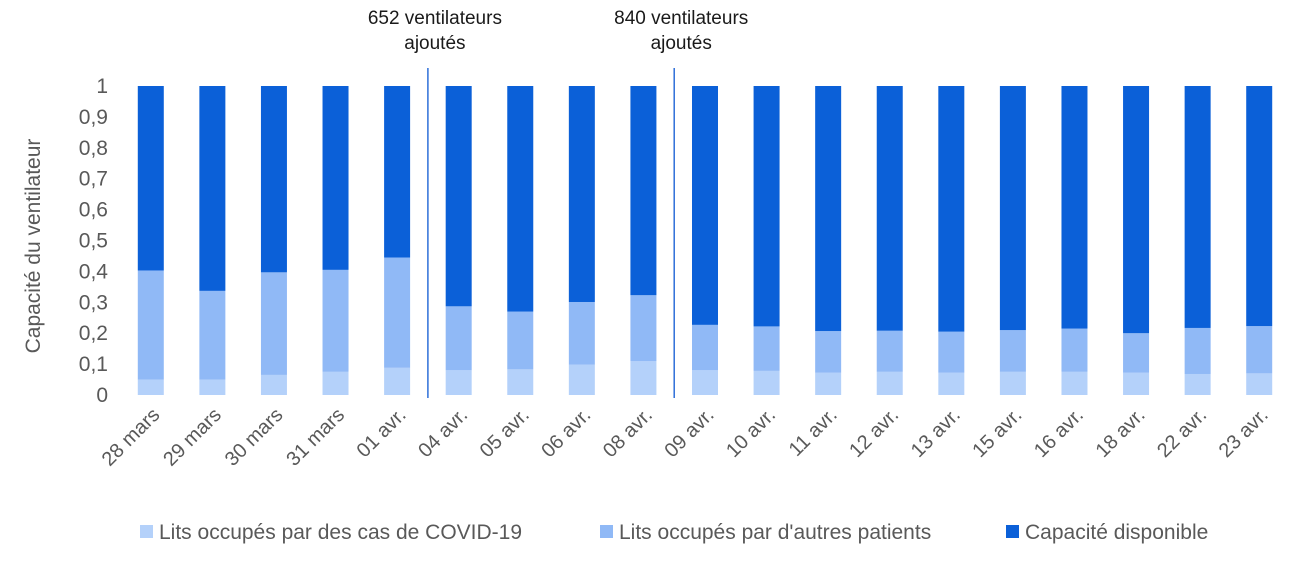 This screenshot has width=1300, height=571. Describe the element at coordinates (775, 532) in the screenshot. I see `legend-label: Lits occupés par d'autres patients` at that location.